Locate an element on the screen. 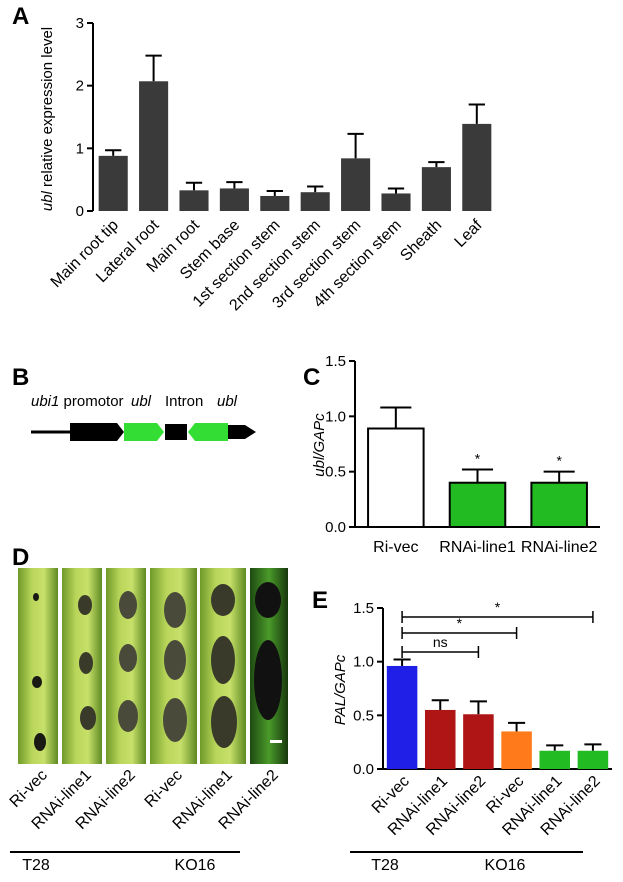 The width and height of the screenshot is (623, 882). panel-c-letter: C is located at coordinates (311, 377).